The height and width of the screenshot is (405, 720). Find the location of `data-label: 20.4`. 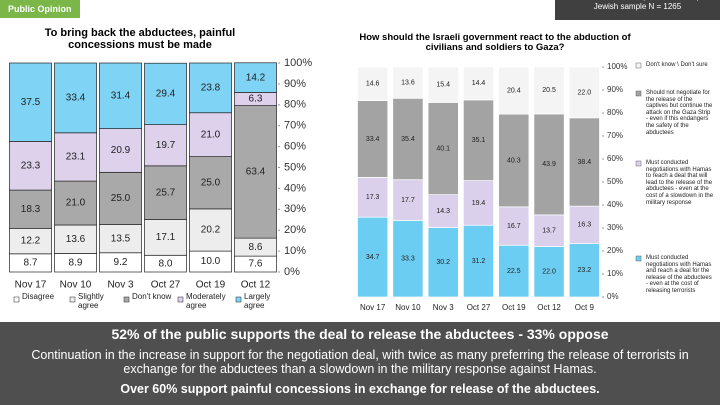

data-label: 20.4 is located at coordinates (514, 91).